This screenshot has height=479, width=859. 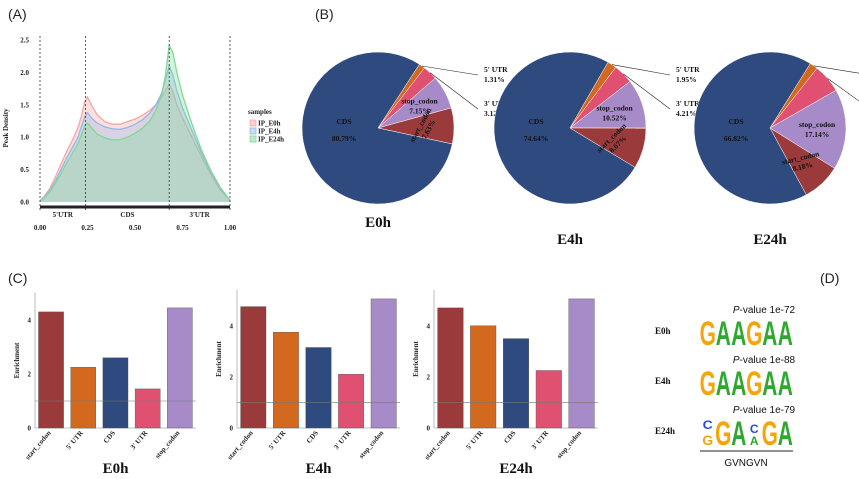 What do you see at coordinates (496, 103) in the screenshot?
I see `pie-label-outside: 3' UTR` at bounding box center [496, 103].